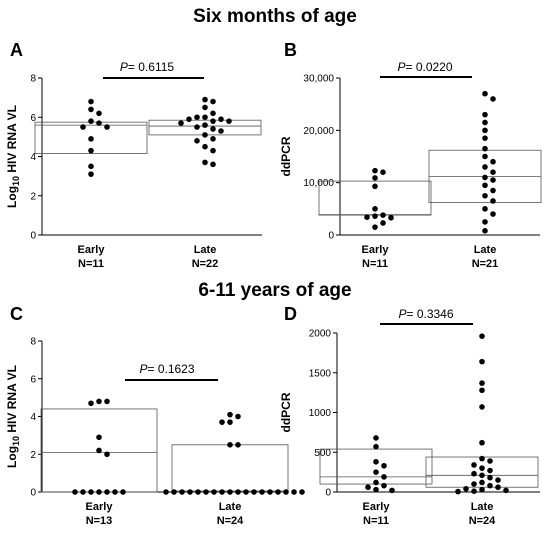 The height and width of the screenshot is (542, 550). I want to click on box-iqr, so click(230, 468).